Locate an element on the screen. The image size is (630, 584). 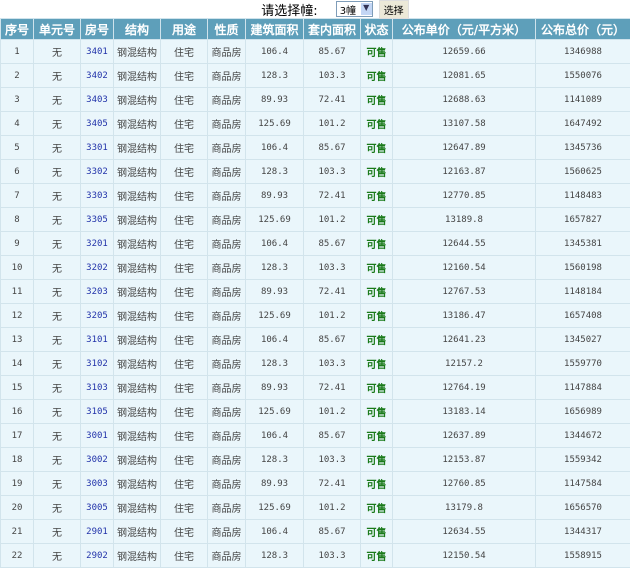
unit-price-cell: 12081.65 is located at coordinates (464, 75).